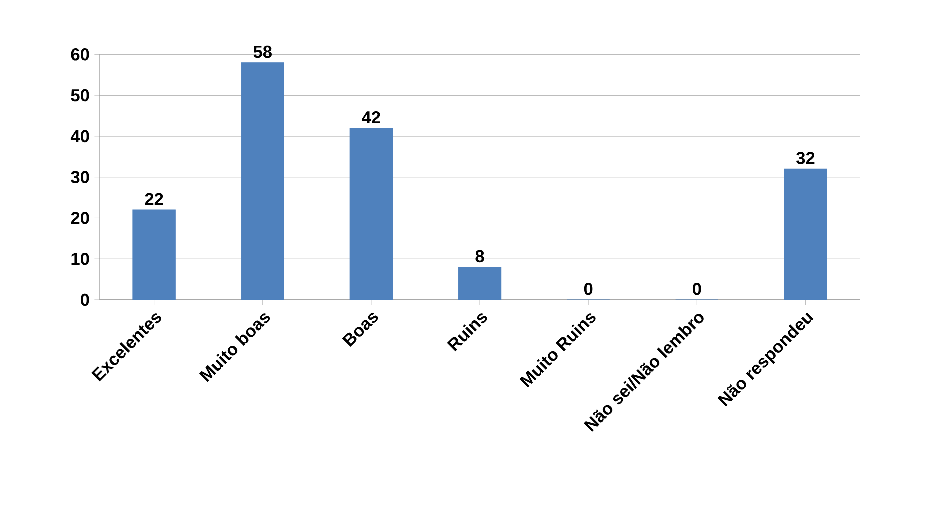  What do you see at coordinates (263, 52) in the screenshot?
I see `data-label: 58` at bounding box center [263, 52].